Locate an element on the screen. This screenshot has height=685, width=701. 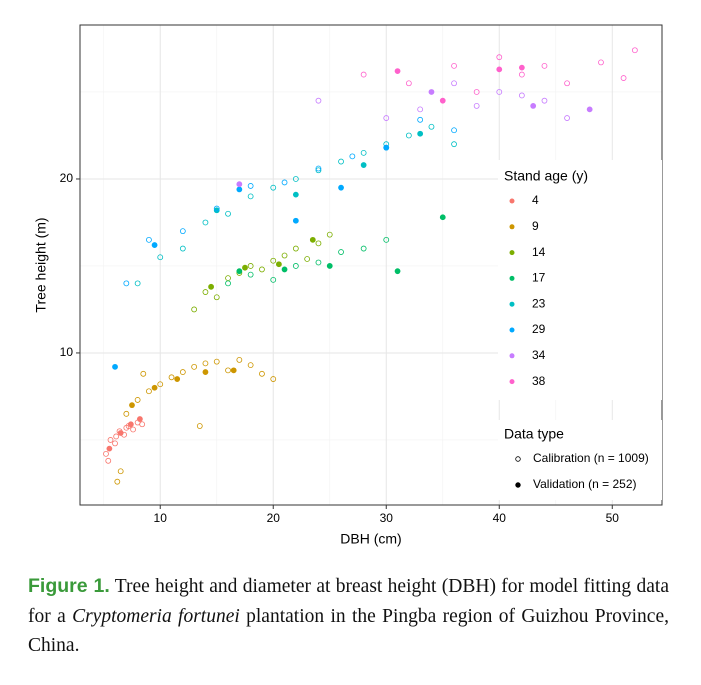
x-tick-label: 30 is located at coordinates (387, 518).